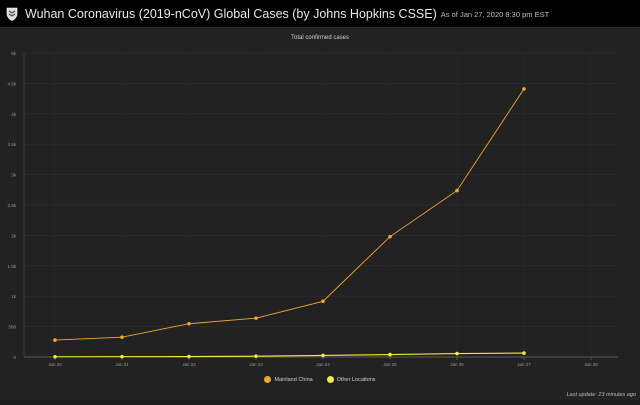 The image size is (640, 405). I want to click on x-tick-label: Jan 21, so click(122, 364).